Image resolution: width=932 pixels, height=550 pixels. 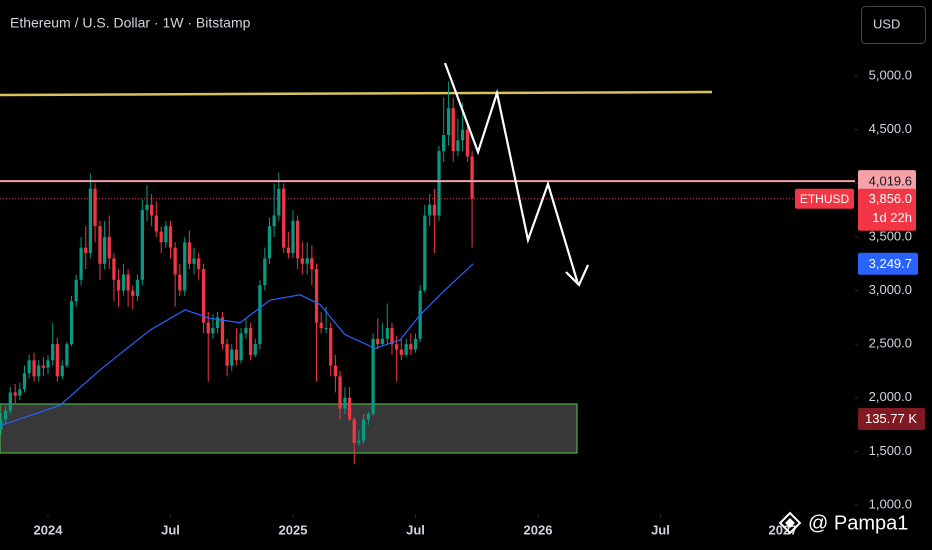 I want to click on ma-label: 3,249.7, so click(x=890, y=263).